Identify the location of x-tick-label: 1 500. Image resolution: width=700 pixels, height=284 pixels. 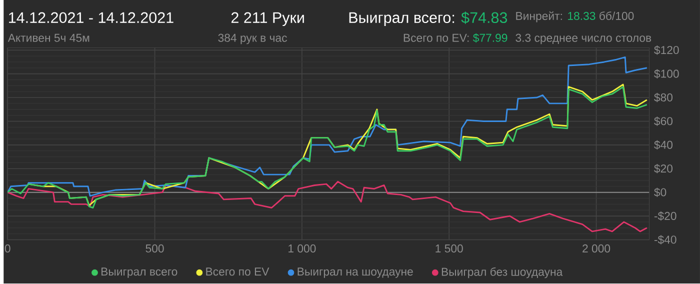
(449, 248).